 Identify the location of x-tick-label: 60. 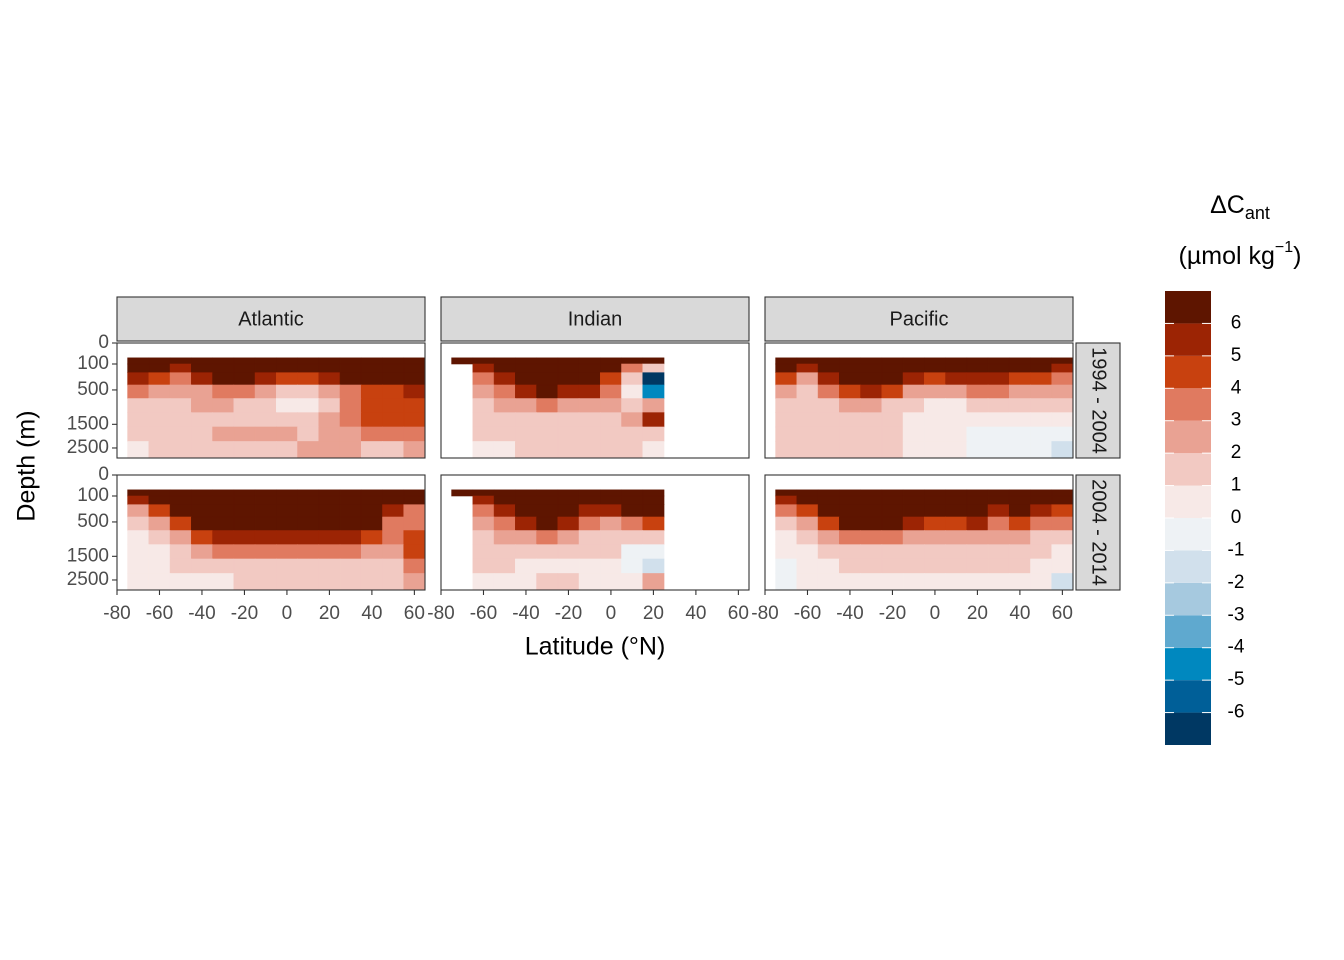
(414, 613).